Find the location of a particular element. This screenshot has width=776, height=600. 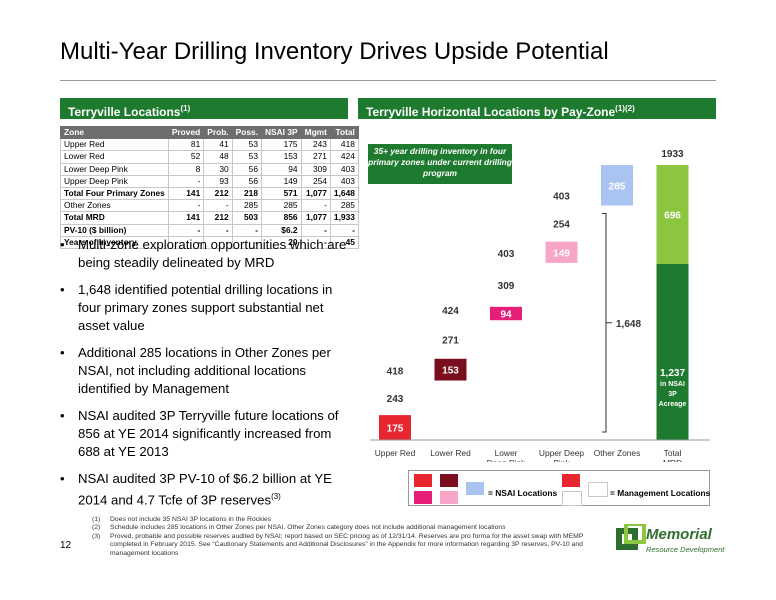

table-cell: 30 is located at coordinates (218, 169).